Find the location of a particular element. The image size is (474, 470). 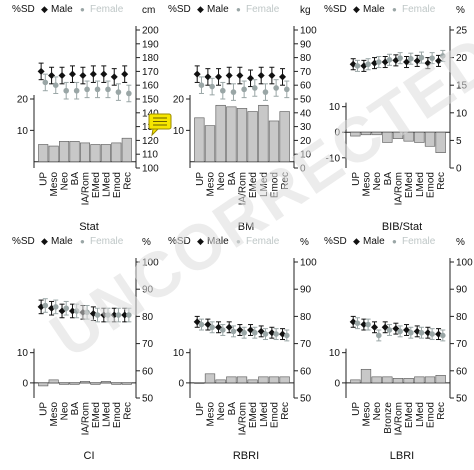

left-tick-label: -10 is located at coordinates (333, 158).